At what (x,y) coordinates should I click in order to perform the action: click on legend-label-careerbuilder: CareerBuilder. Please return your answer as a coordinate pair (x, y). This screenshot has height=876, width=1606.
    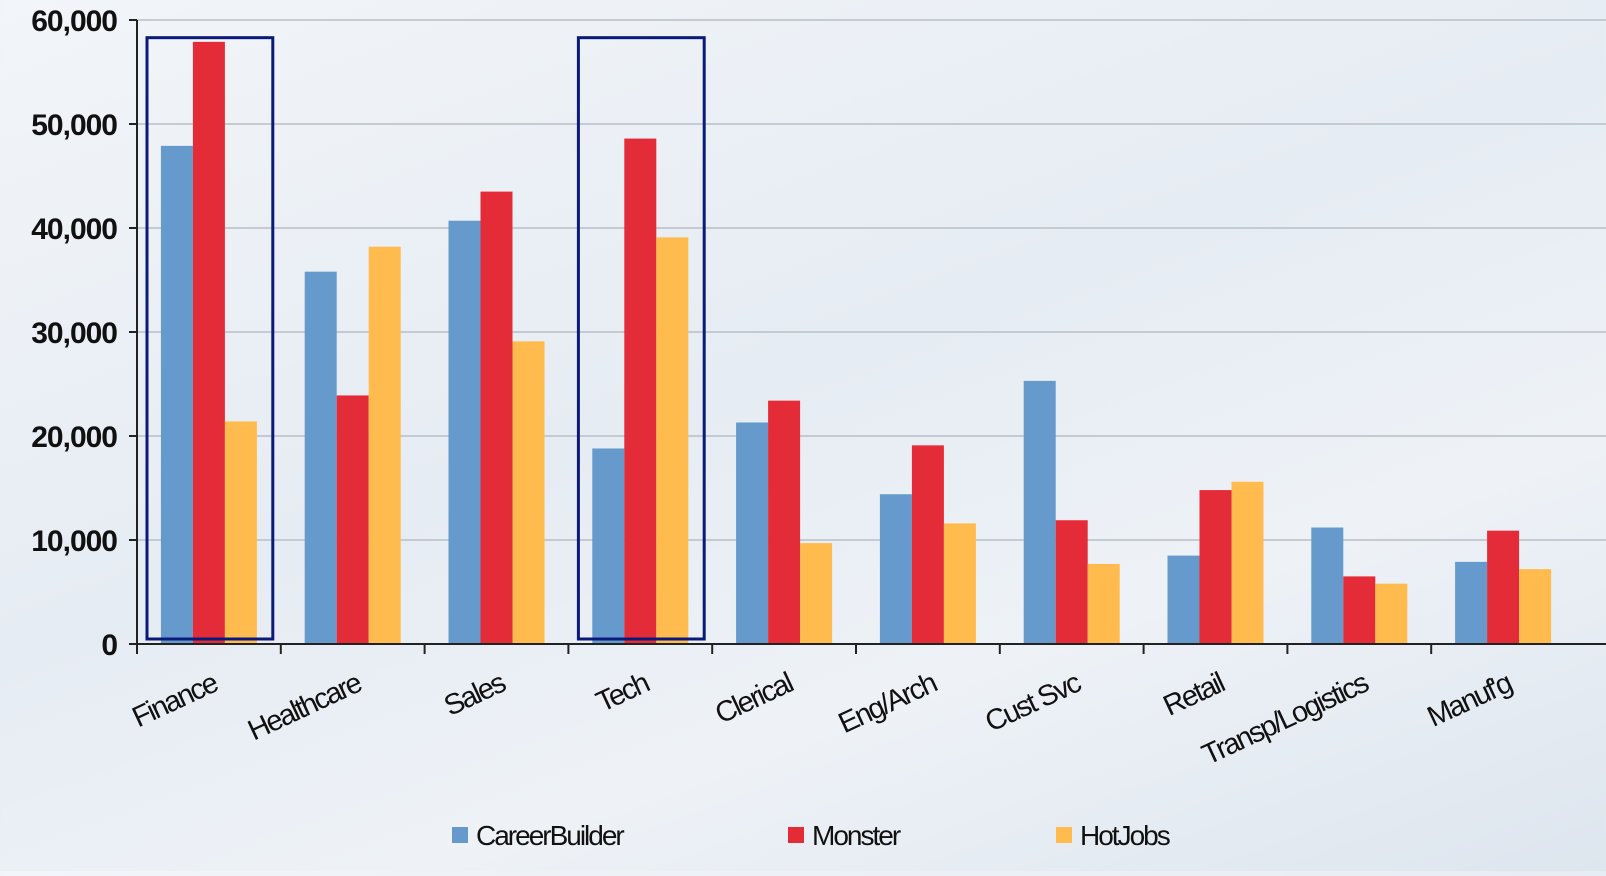
    Looking at the image, I should click on (550, 835).